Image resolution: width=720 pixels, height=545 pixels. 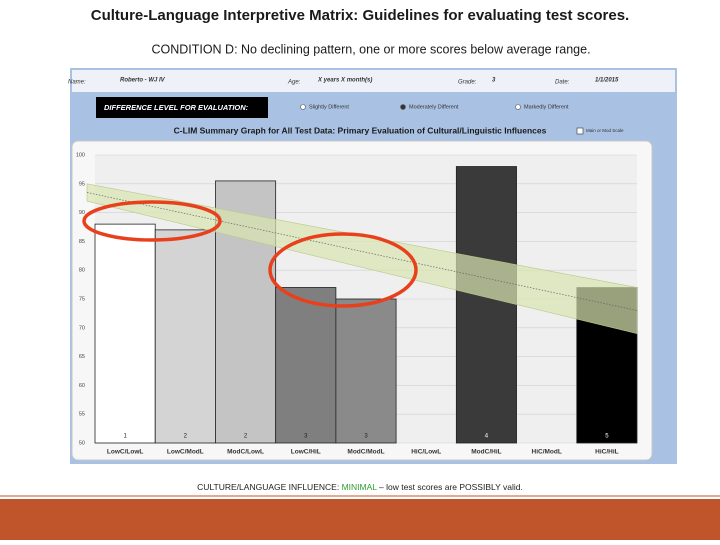 I want to click on label: Age:, so click(x=294, y=83).